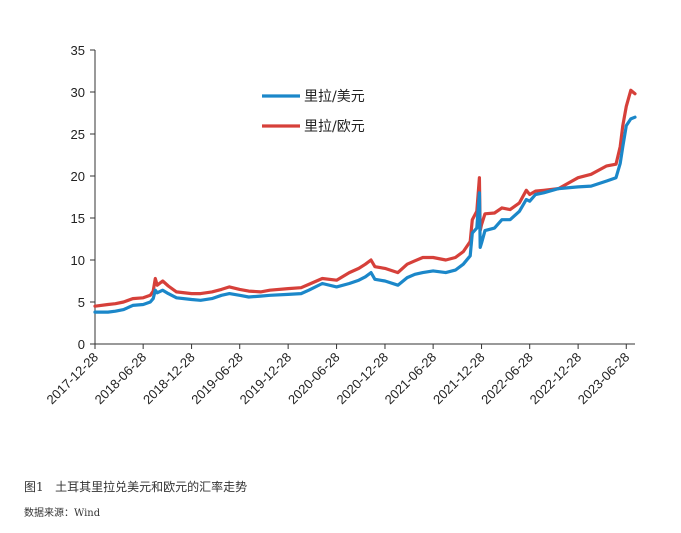 This screenshot has width=681, height=533. Describe the element at coordinates (604, 379) in the screenshot. I see `x-tick-label: 2023-06-28` at that location.